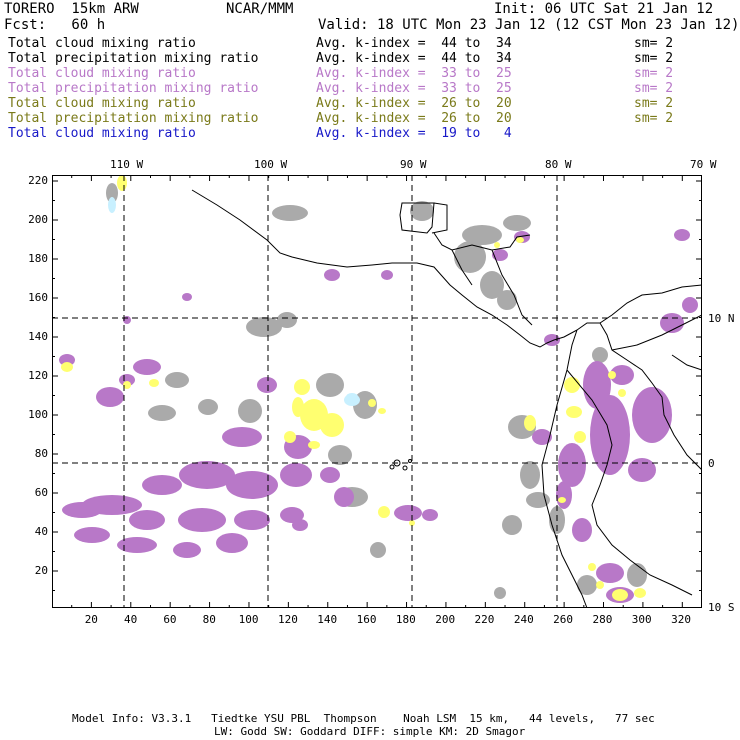 The width and height of the screenshot is (740, 740). Describe the element at coordinates (523, 619) in the screenshot. I see `x-tick-label: 240` at that location.